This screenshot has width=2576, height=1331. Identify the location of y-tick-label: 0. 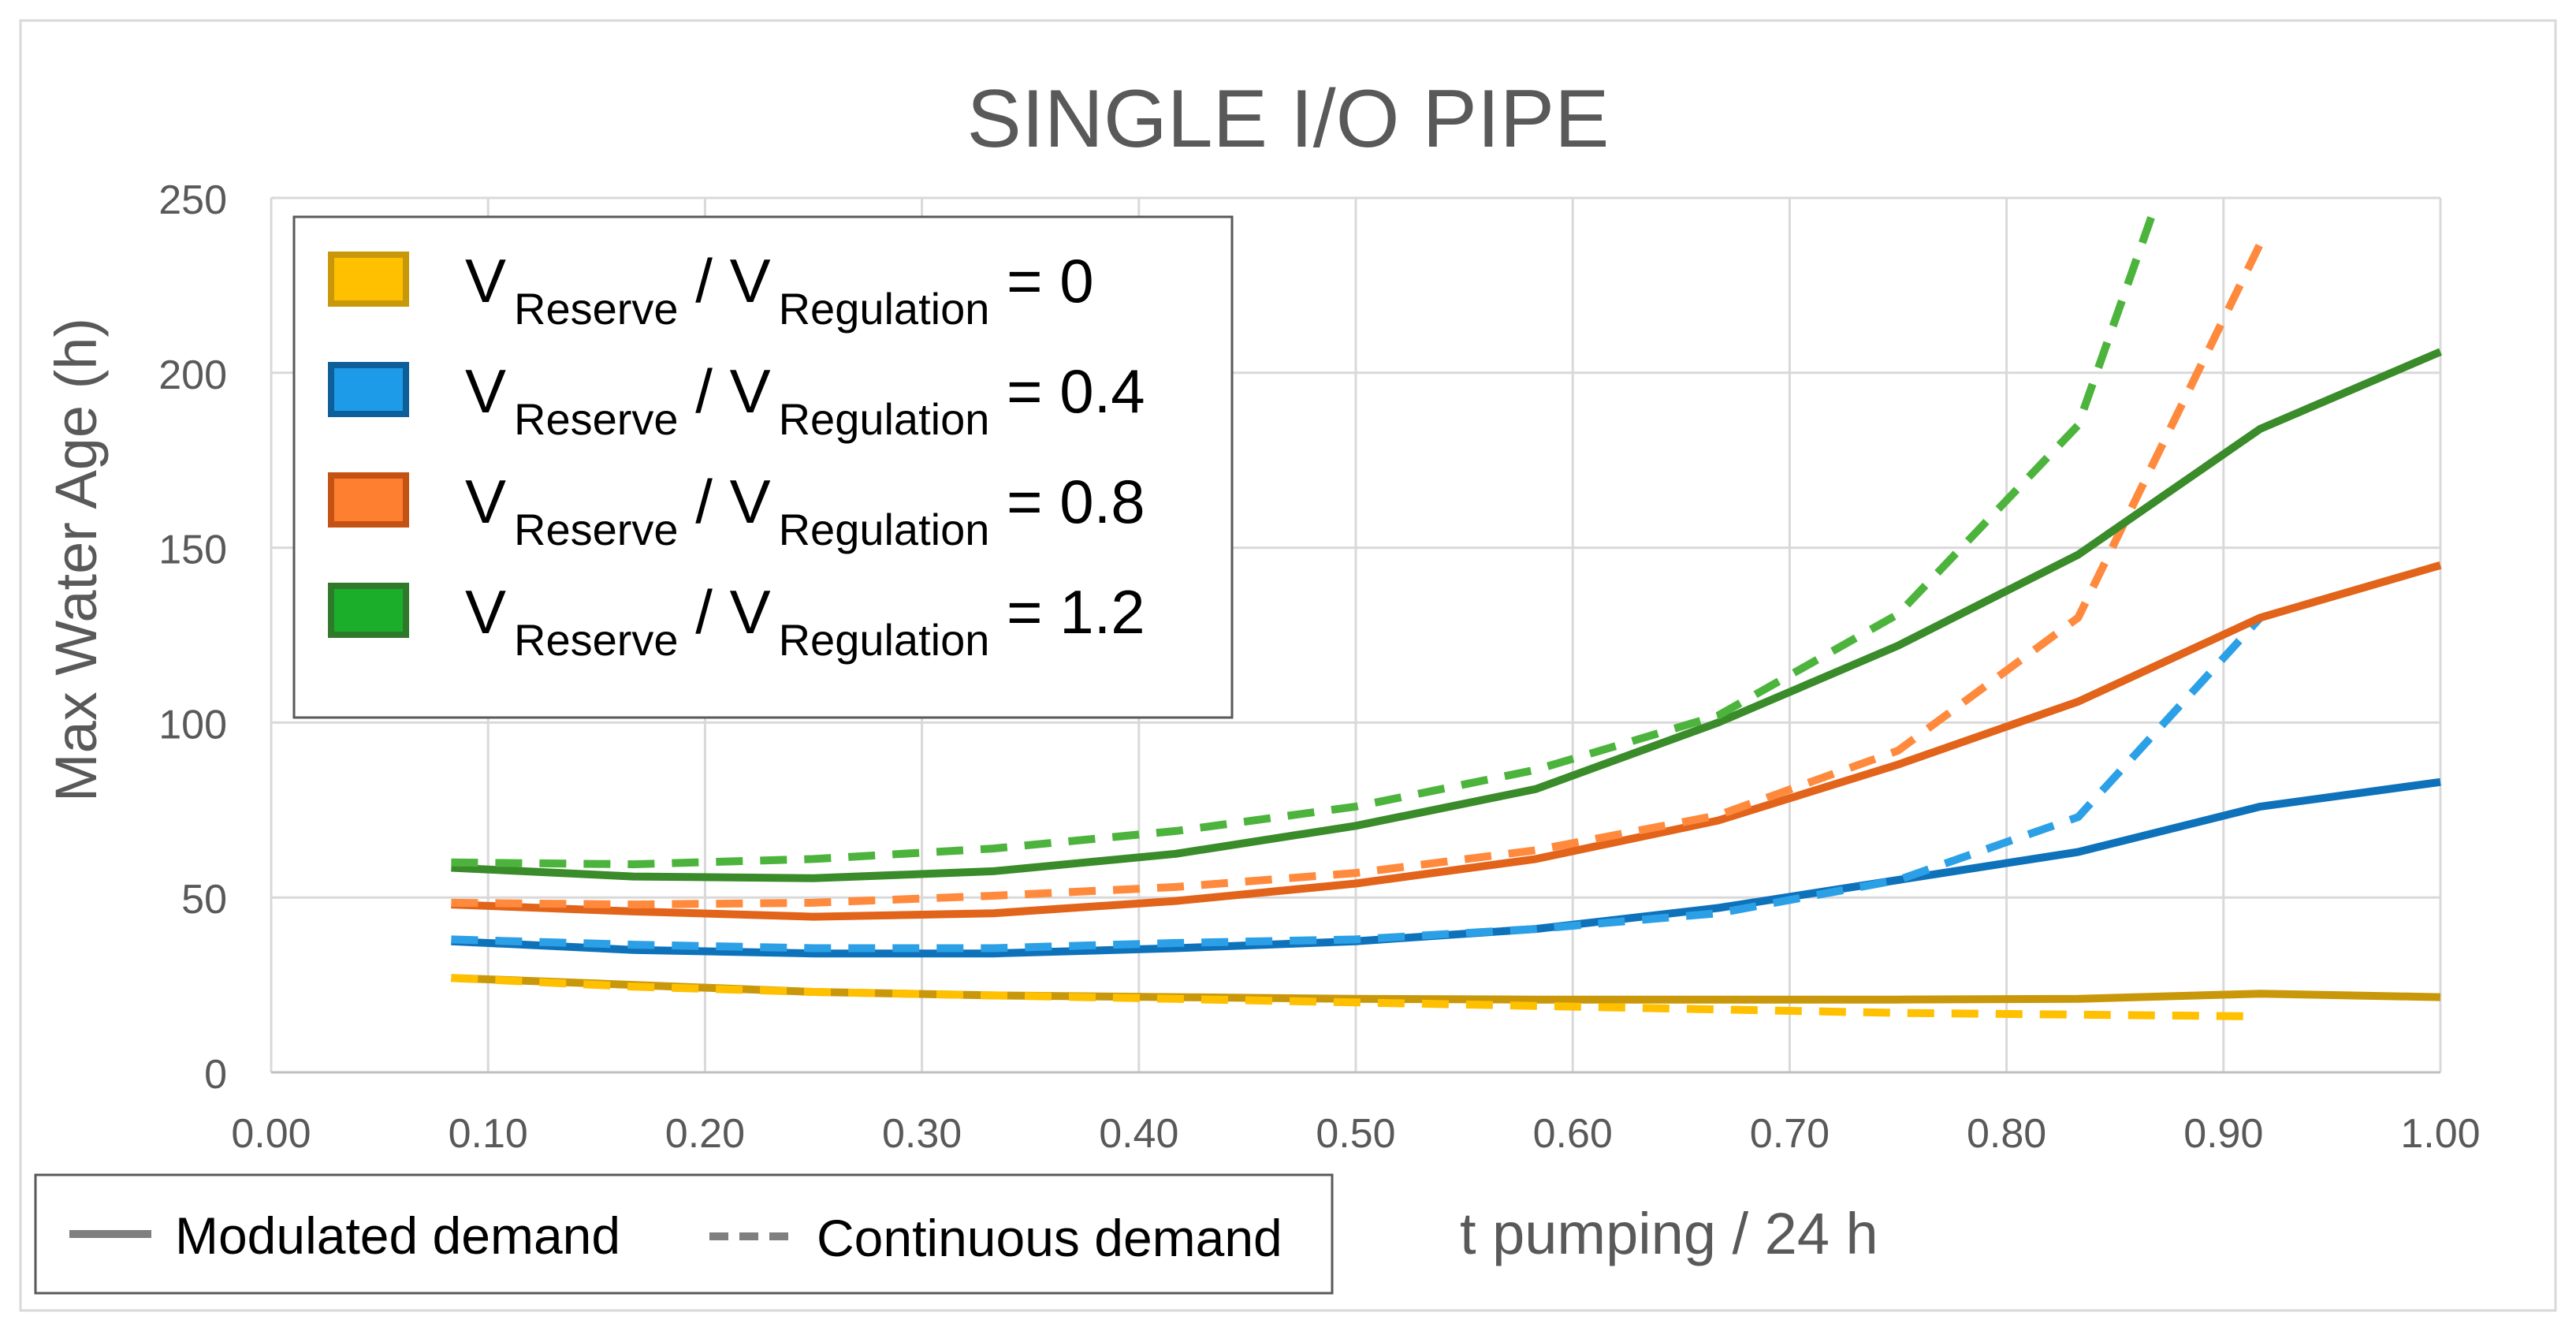
(215, 1075).